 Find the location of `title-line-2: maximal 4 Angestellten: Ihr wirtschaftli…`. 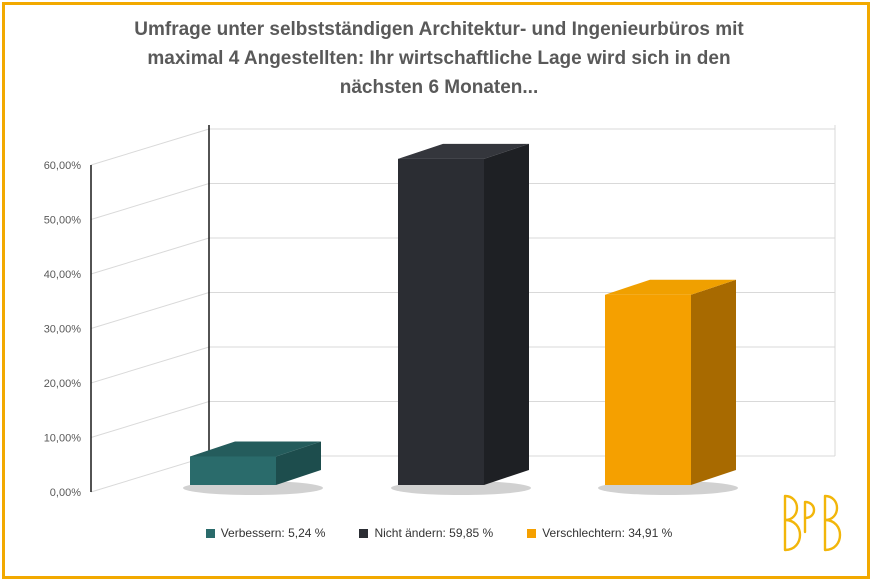

title-line-2: maximal 4 Angestellten: Ihr wirtschaftli… is located at coordinates (439, 58).